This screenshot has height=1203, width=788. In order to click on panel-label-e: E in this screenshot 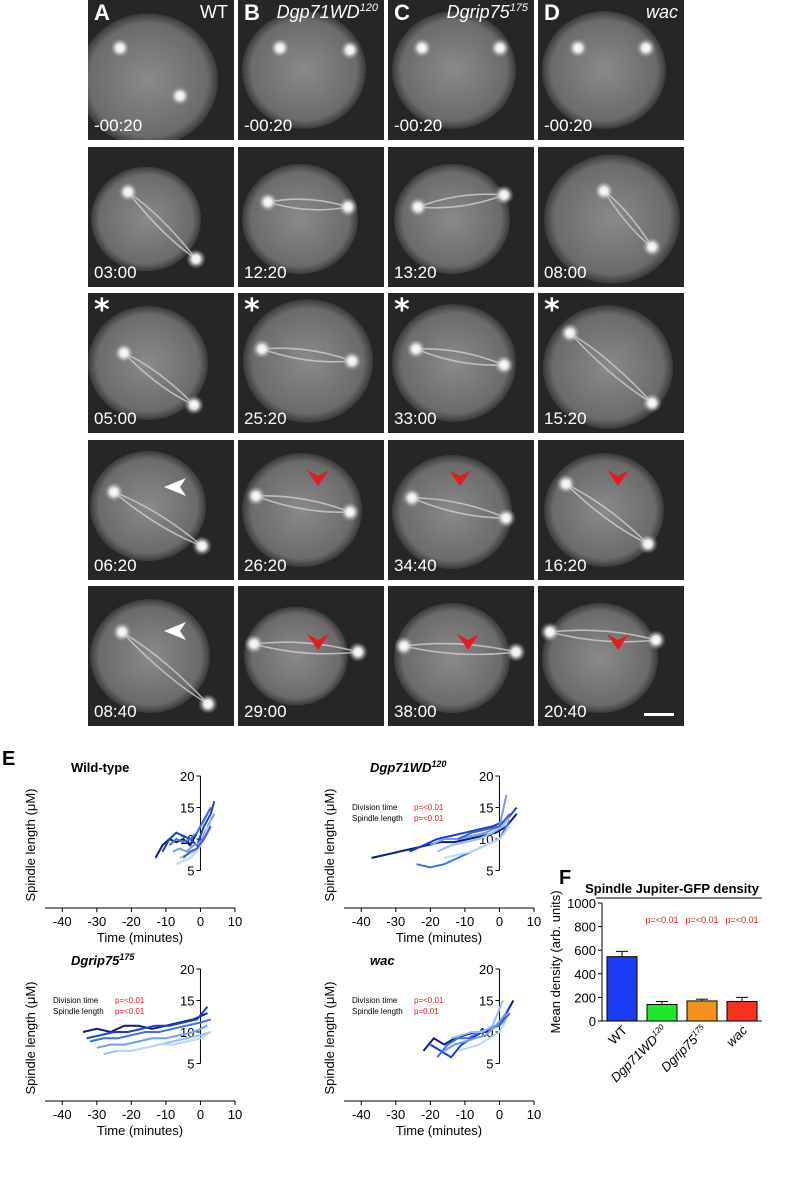, I will do `click(9, 759)`.